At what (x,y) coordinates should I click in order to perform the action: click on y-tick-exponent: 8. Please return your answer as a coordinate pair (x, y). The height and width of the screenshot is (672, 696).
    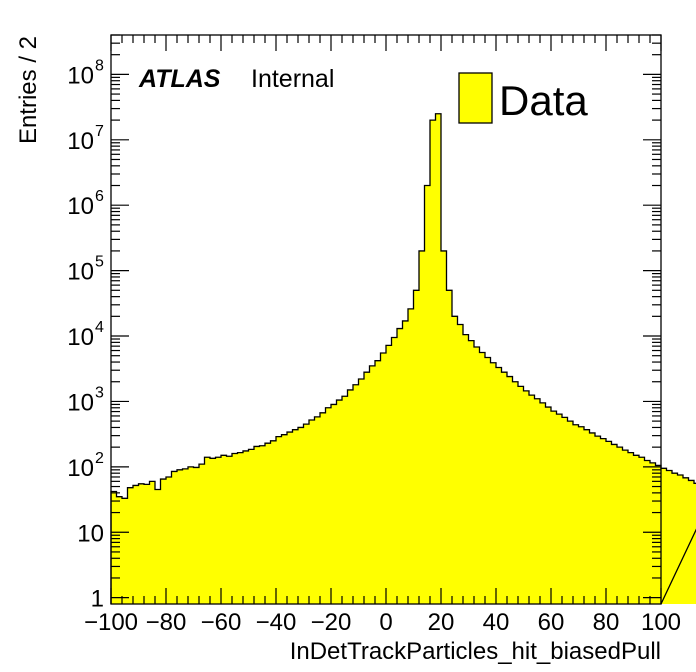
    Looking at the image, I should click on (99, 65).